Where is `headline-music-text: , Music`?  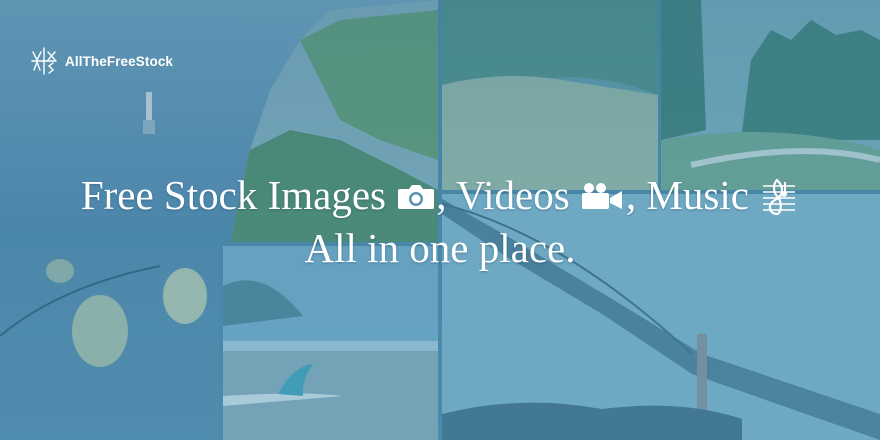 headline-music-text: , Music is located at coordinates (687, 195).